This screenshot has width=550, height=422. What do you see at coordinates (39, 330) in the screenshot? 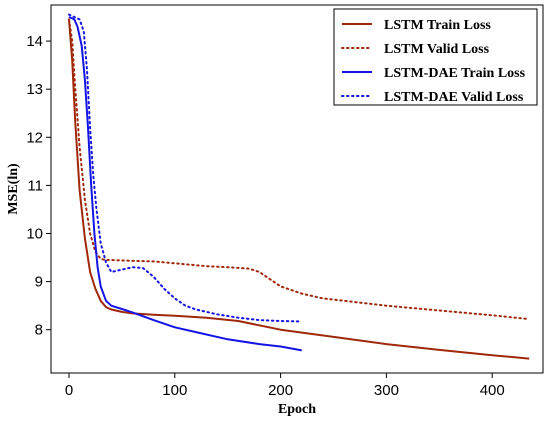
I see `y-tick-label: 8` at bounding box center [39, 330].